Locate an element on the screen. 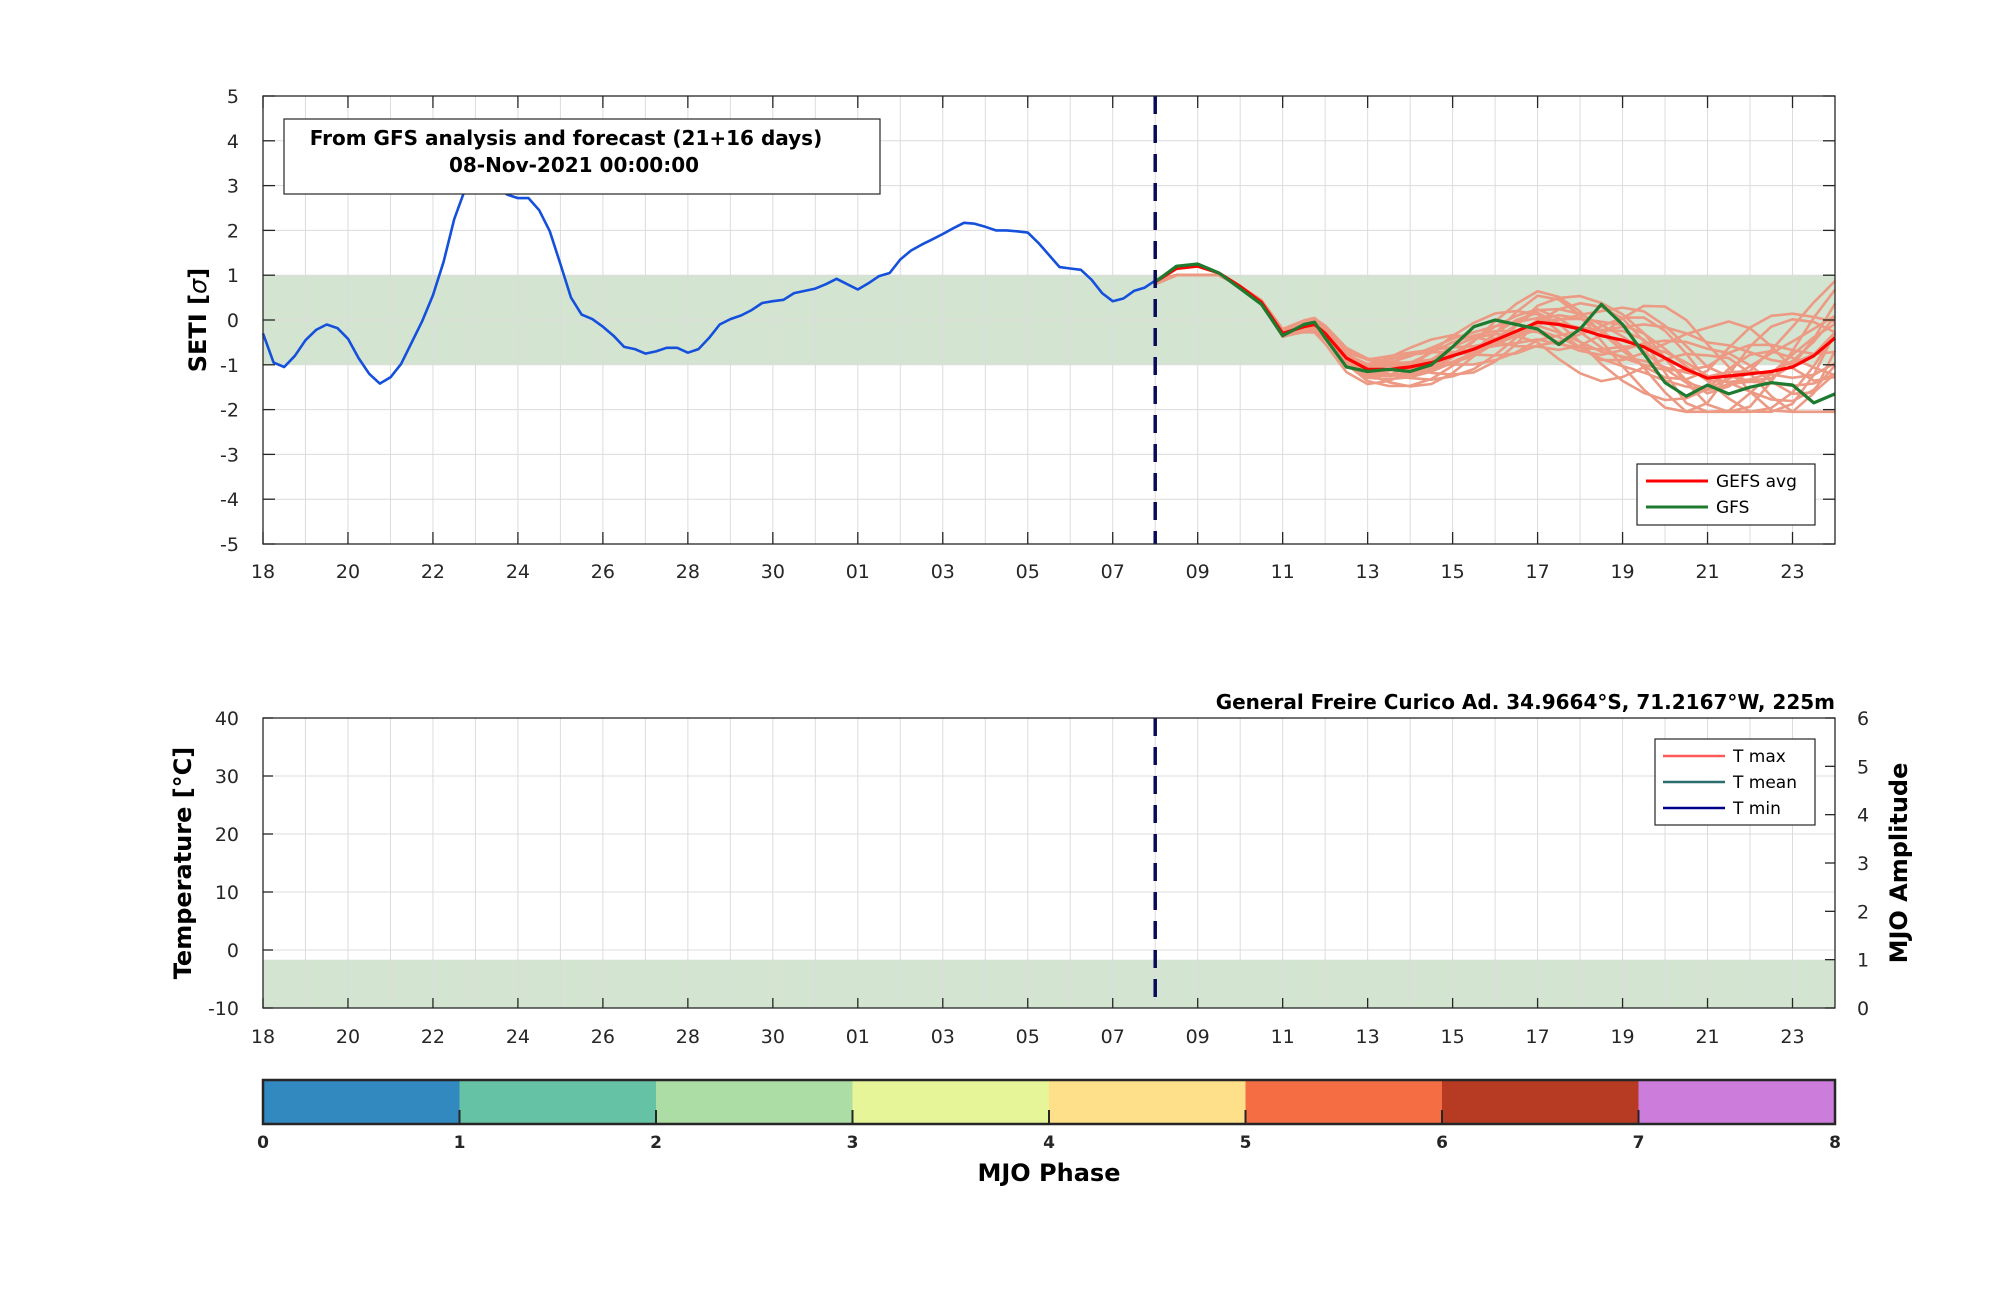 The height and width of the screenshot is (1292, 2000). y-tick-label: 30 is located at coordinates (227, 777).